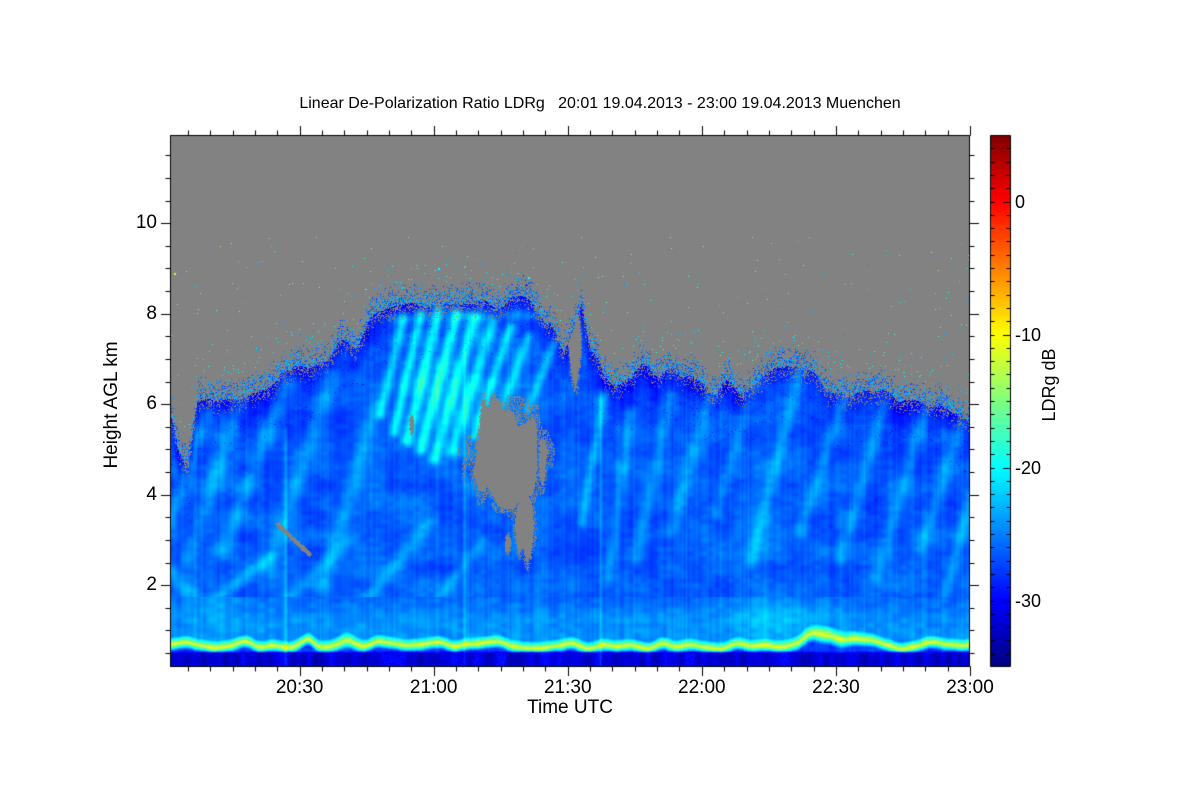 The image size is (1200, 800). What do you see at coordinates (1049, 385) in the screenshot?
I see `colorbar-label: LDRg dB` at bounding box center [1049, 385].